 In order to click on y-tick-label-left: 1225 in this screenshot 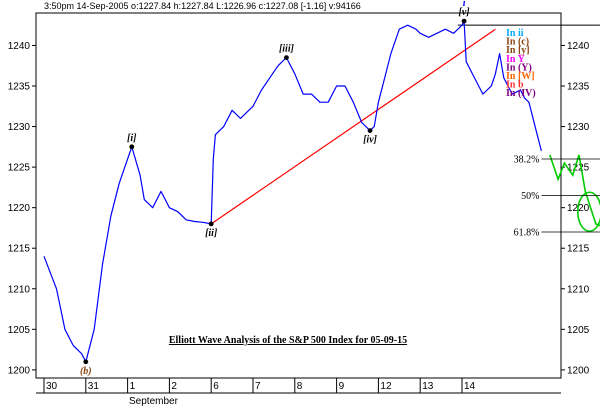, I will do `click(19, 168)`.